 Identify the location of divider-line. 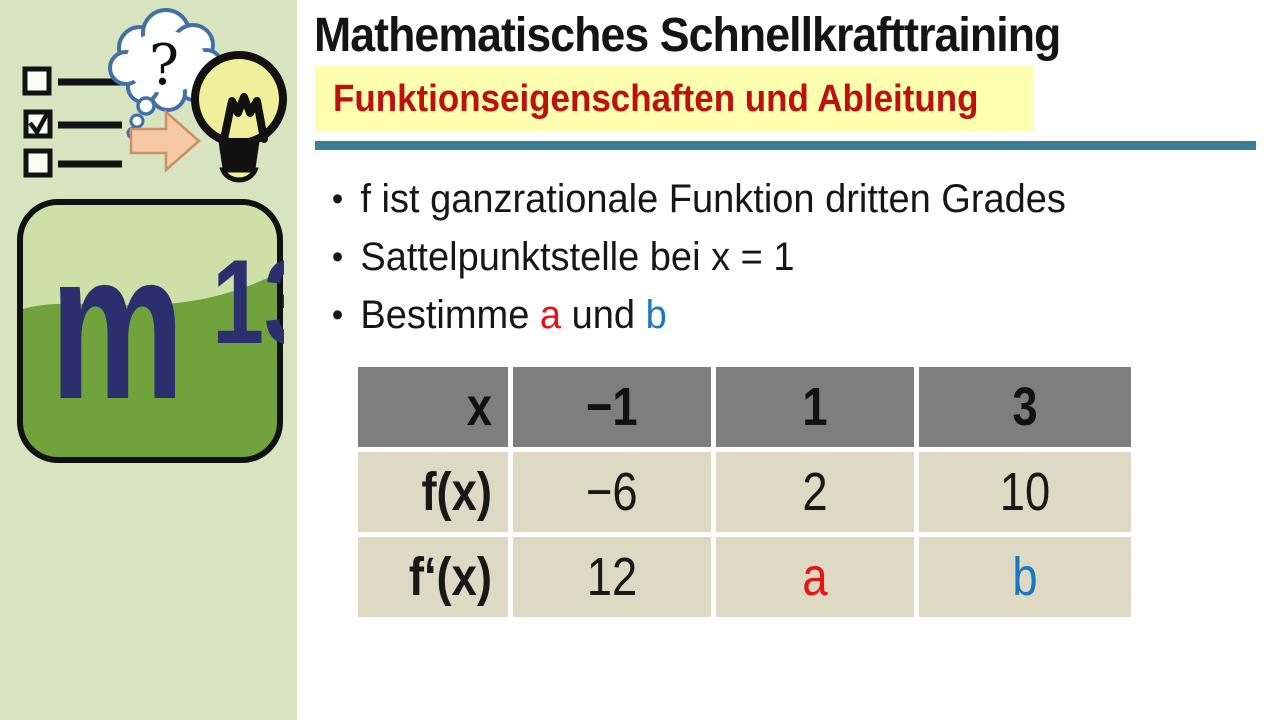
(785, 145).